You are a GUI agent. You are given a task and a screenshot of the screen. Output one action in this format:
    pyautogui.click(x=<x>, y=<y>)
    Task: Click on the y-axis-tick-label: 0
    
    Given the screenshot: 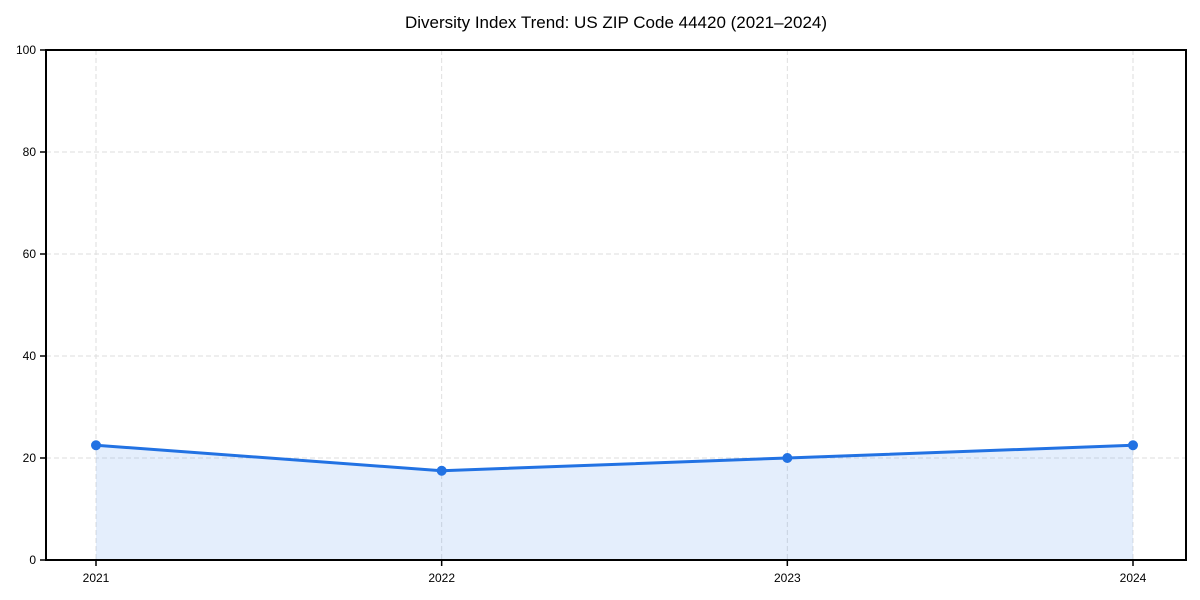 What is the action you would take?
    pyautogui.click(x=32, y=560)
    